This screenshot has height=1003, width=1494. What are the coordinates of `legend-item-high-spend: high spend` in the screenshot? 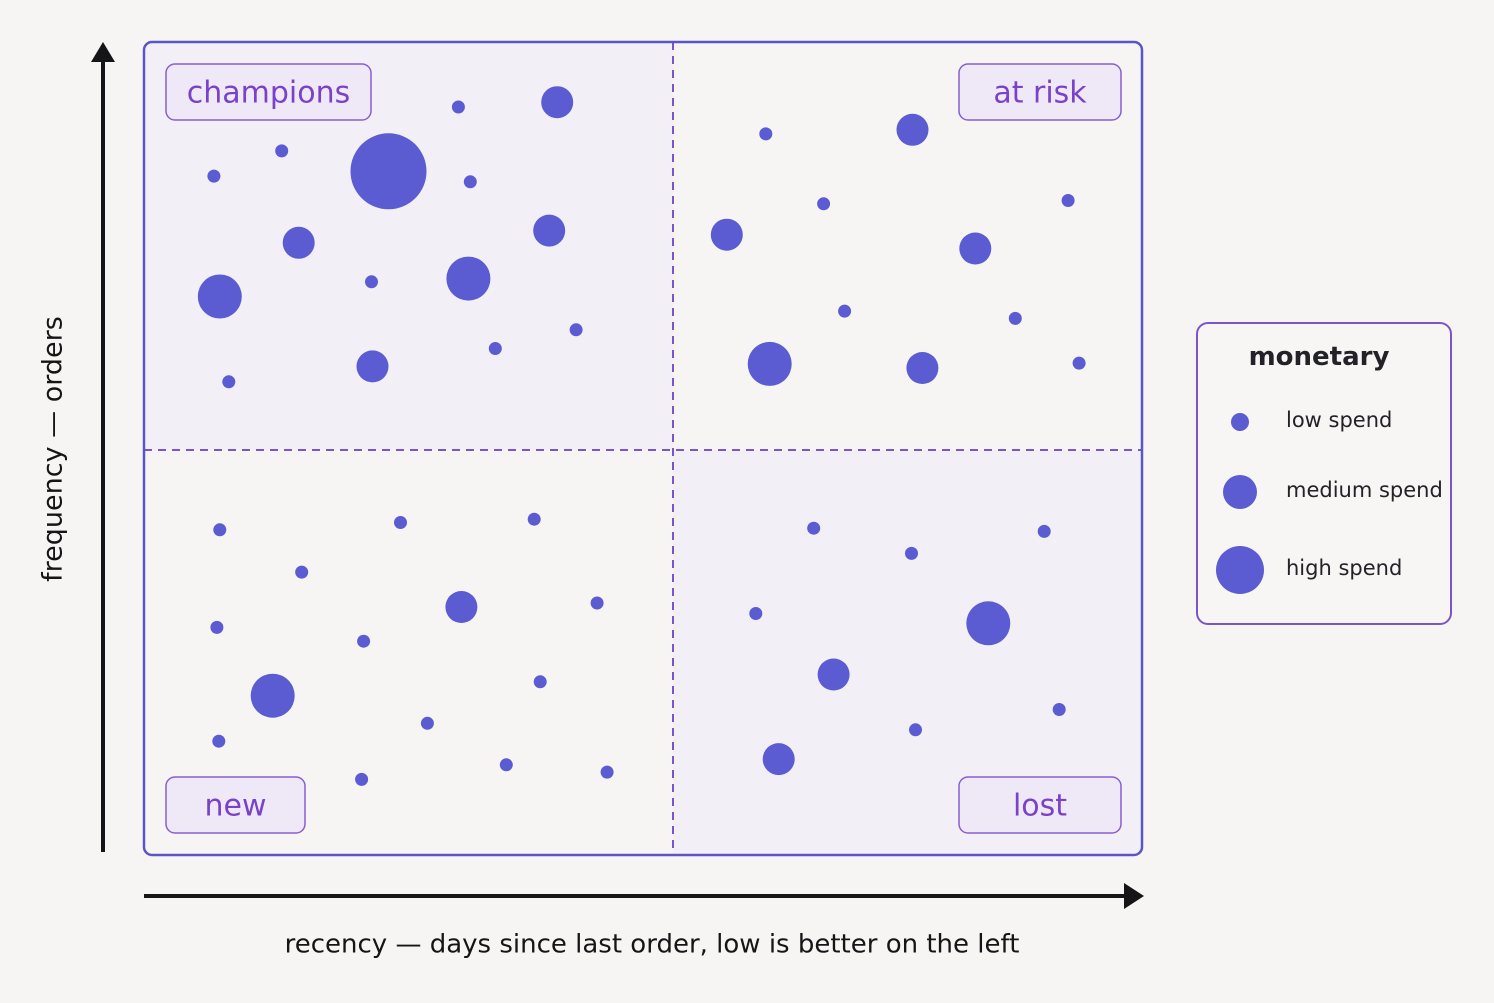 It's located at (1324, 569).